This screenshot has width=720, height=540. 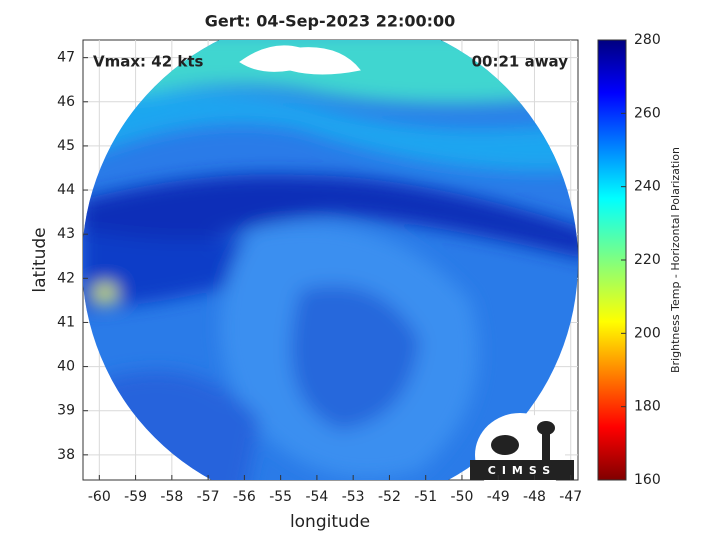 I want to click on colorbar-tick-label: 180, so click(x=647, y=407).